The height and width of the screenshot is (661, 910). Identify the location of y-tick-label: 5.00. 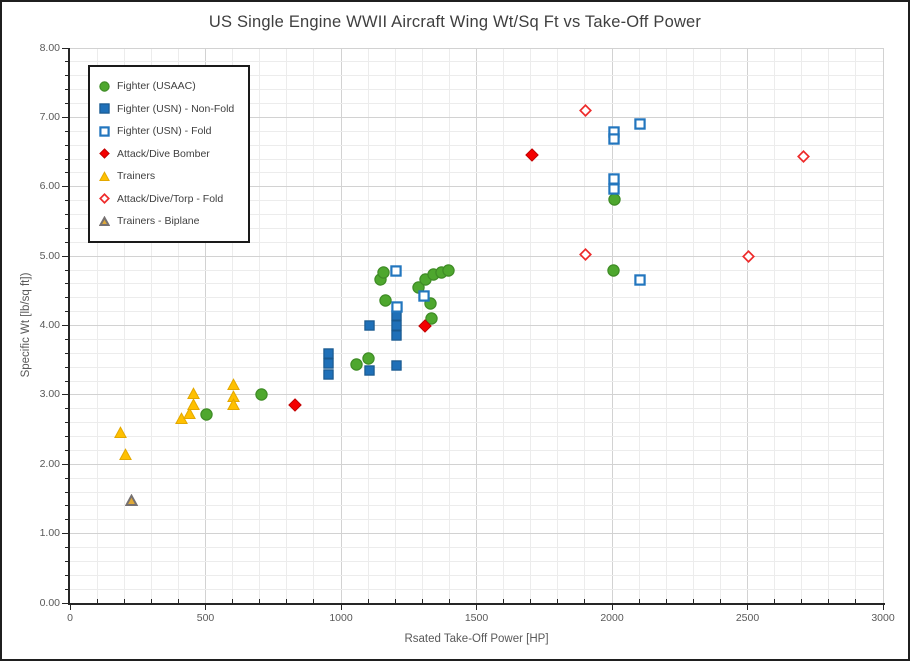
(49, 255).